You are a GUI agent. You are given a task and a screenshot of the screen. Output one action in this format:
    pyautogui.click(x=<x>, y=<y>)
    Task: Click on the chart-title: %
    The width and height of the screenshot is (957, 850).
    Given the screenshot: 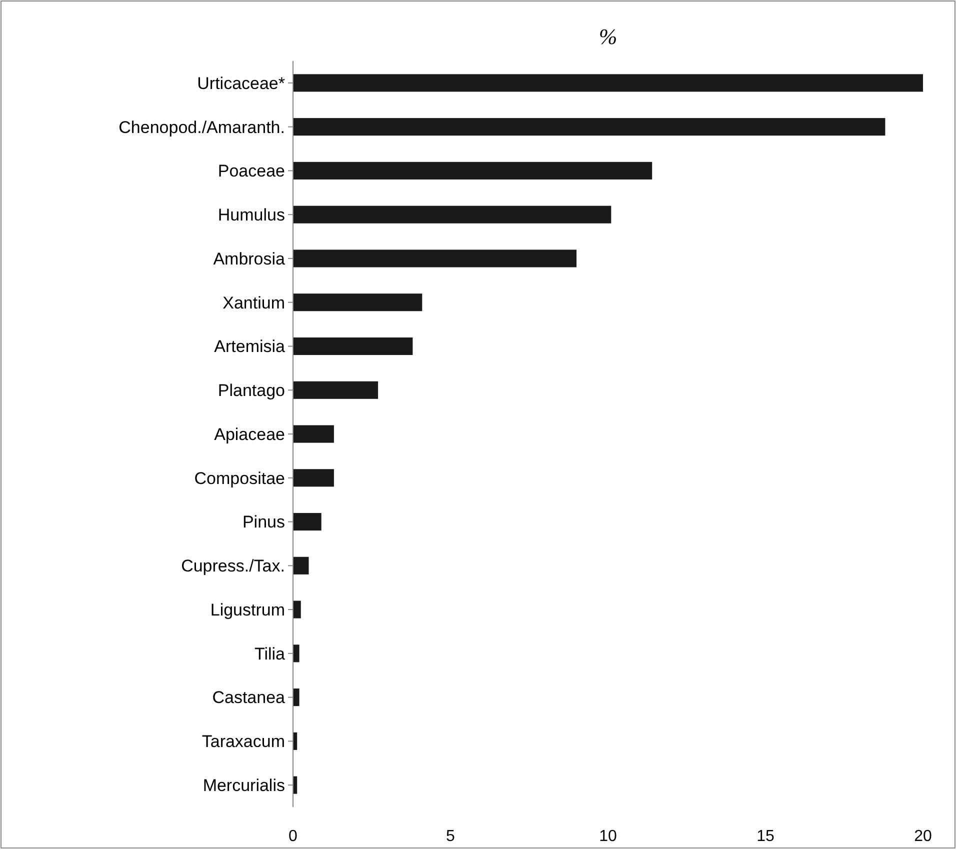 What is the action you would take?
    pyautogui.click(x=608, y=36)
    